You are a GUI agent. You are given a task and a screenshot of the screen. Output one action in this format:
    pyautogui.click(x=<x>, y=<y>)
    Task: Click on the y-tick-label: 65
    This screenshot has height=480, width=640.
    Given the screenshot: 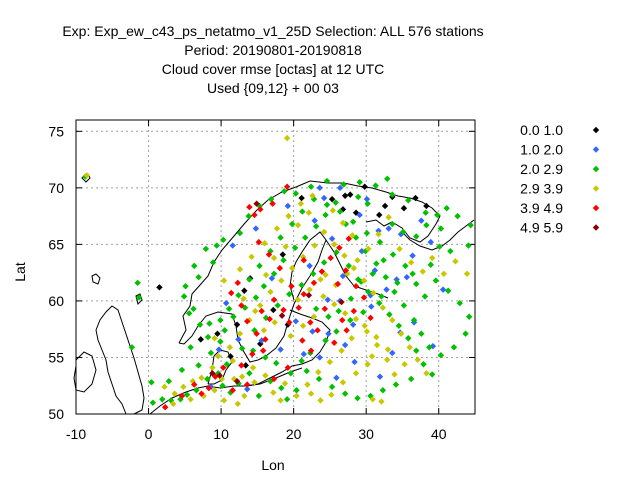 What is the action you would take?
    pyautogui.click(x=56, y=244)
    